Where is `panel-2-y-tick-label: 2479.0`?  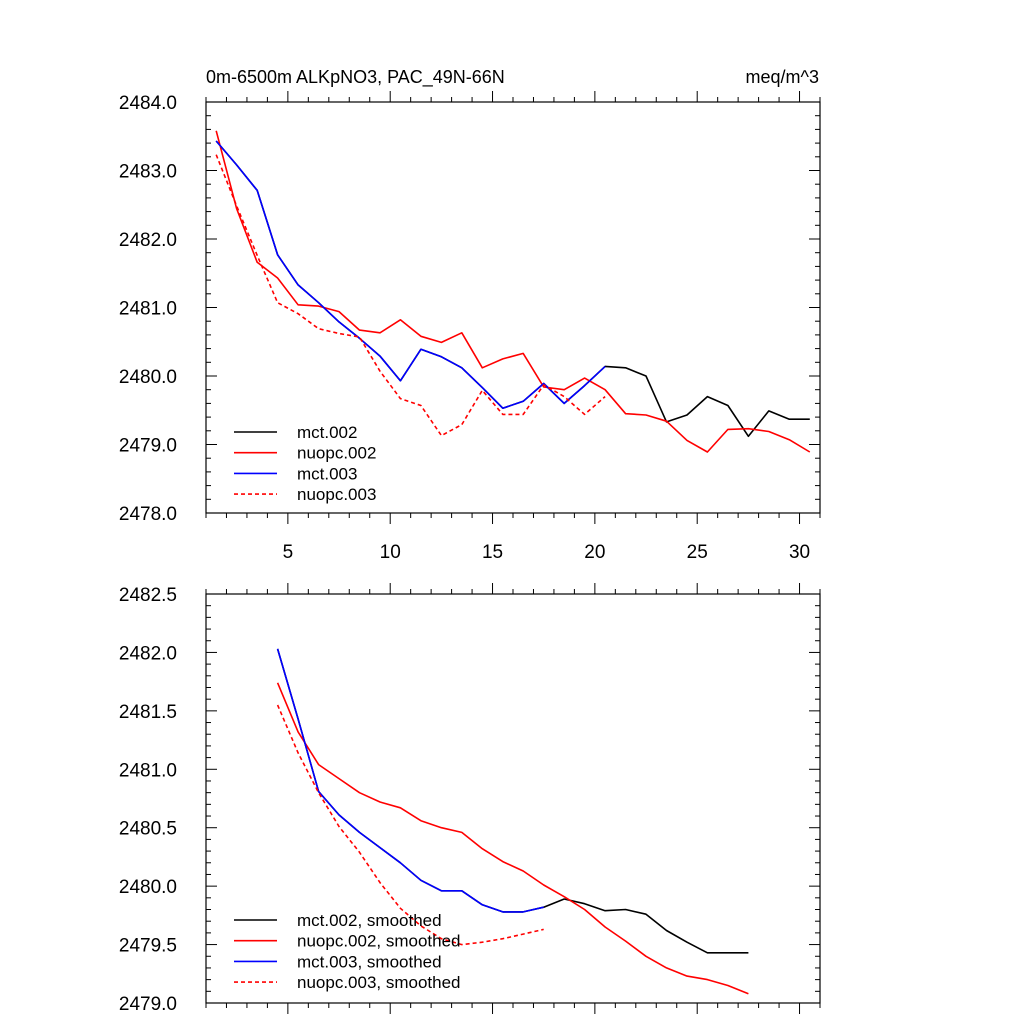 panel-2-y-tick-label: 2479.0 is located at coordinates (148, 1004).